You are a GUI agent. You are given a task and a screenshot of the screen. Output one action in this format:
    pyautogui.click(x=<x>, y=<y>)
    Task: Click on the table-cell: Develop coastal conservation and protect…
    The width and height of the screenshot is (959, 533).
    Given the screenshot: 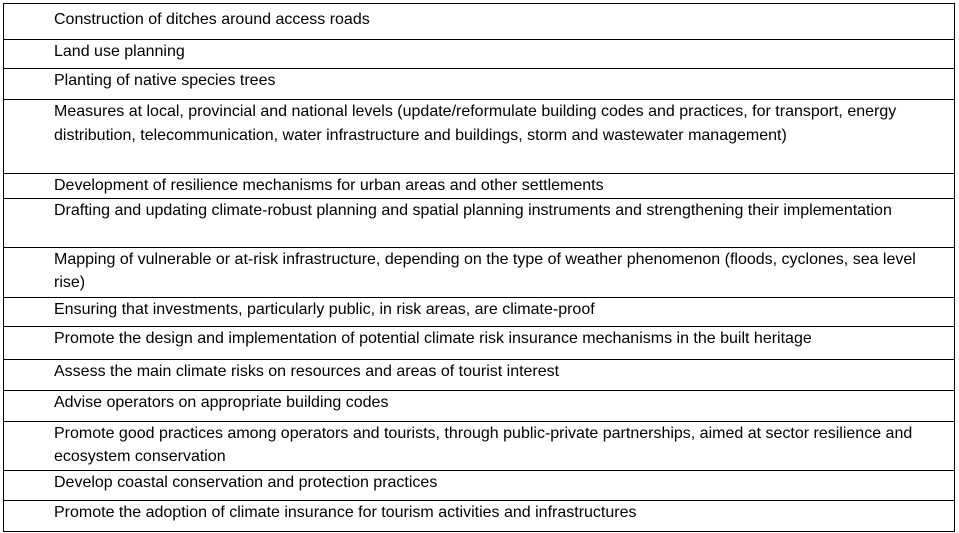 What is the action you would take?
    pyautogui.click(x=479, y=485)
    